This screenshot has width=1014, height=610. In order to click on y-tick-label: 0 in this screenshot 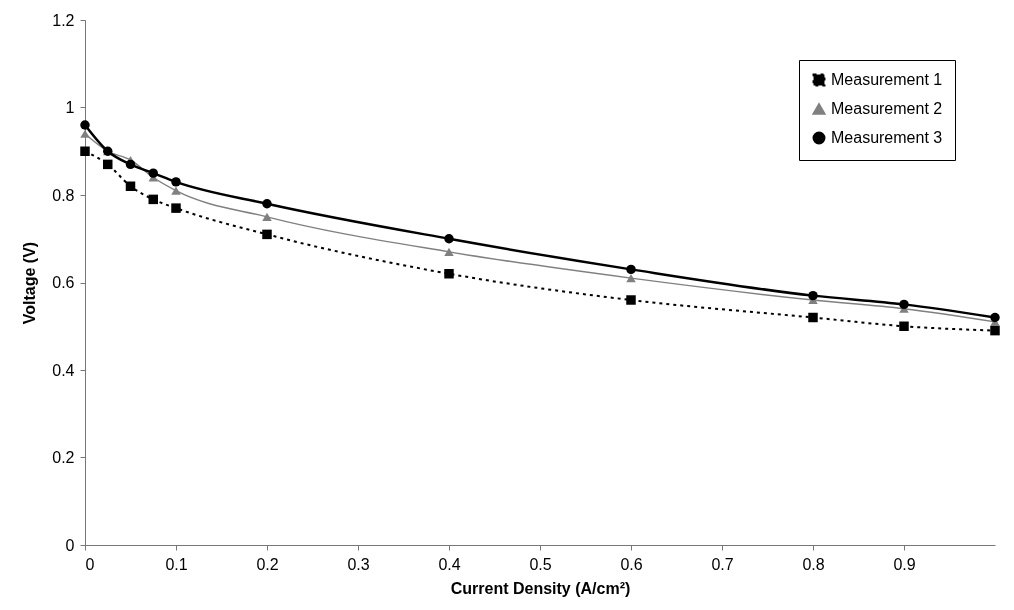, I will do `click(70, 545)`.